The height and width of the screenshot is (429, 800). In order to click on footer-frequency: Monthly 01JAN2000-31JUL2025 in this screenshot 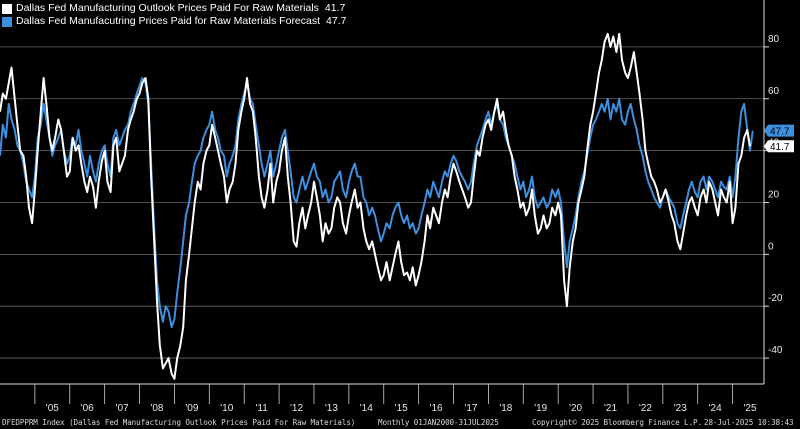, I will do `click(438, 422)`.